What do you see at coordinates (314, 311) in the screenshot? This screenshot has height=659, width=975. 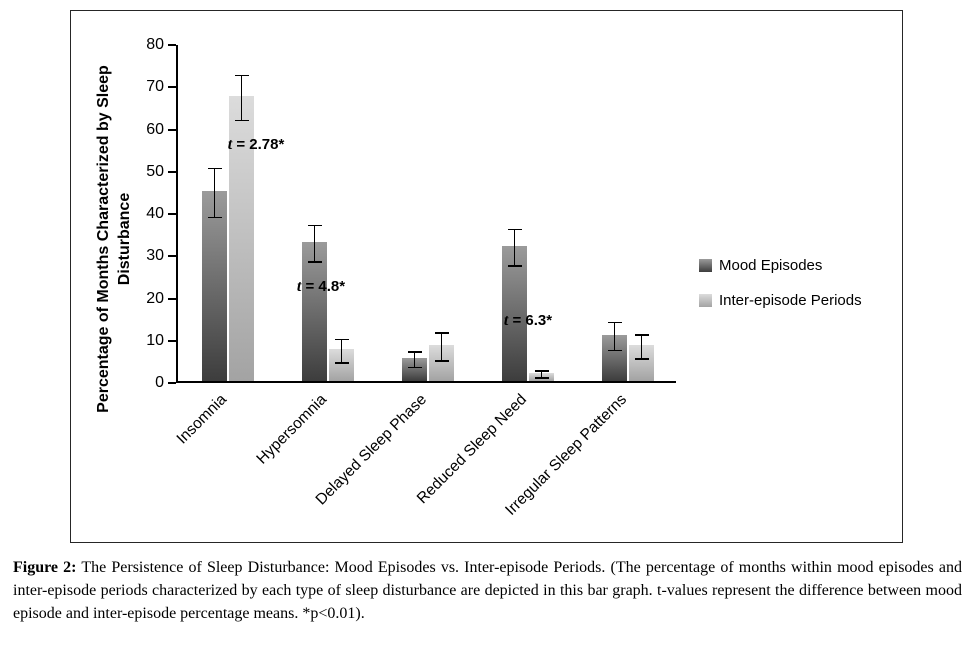 I see `bar-mood-episodes-hypersomnia` at bounding box center [314, 311].